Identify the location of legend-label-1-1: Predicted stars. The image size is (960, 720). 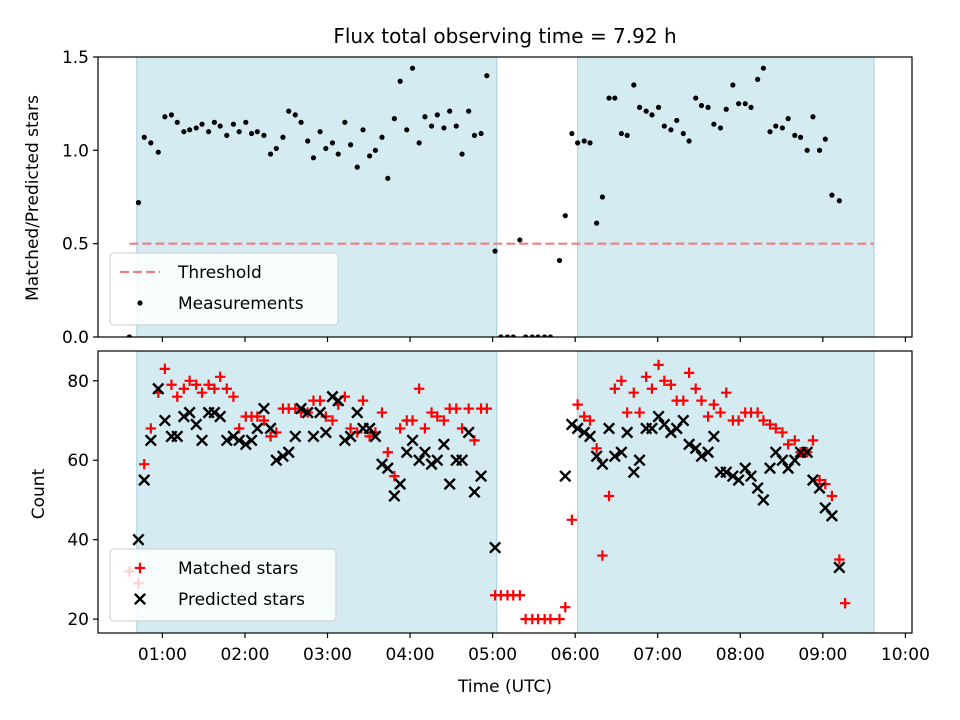
(241, 600).